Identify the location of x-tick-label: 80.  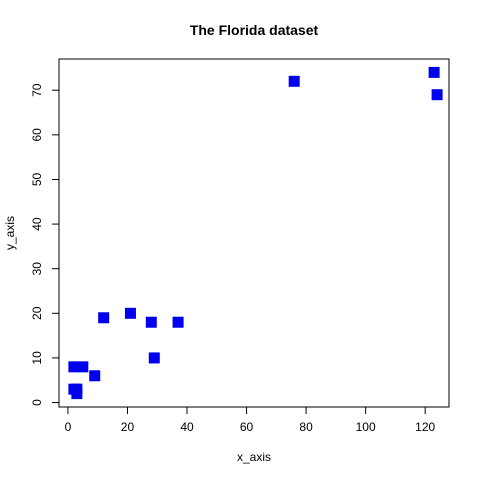
(306, 427).